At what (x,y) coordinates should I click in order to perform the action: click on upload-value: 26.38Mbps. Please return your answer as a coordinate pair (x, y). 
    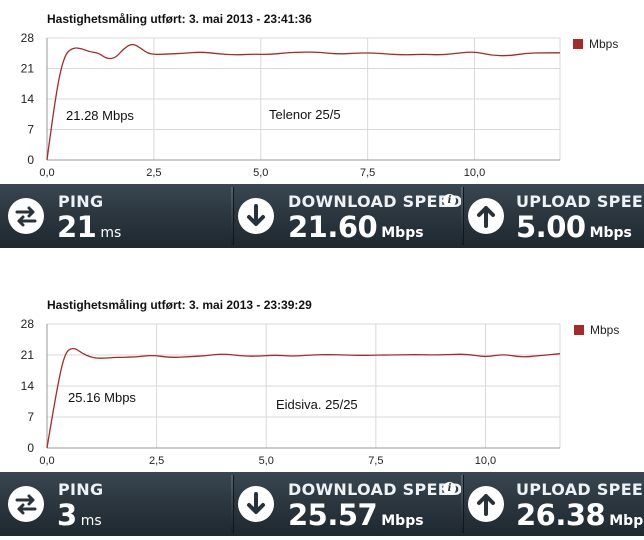
    Looking at the image, I should click on (580, 515).